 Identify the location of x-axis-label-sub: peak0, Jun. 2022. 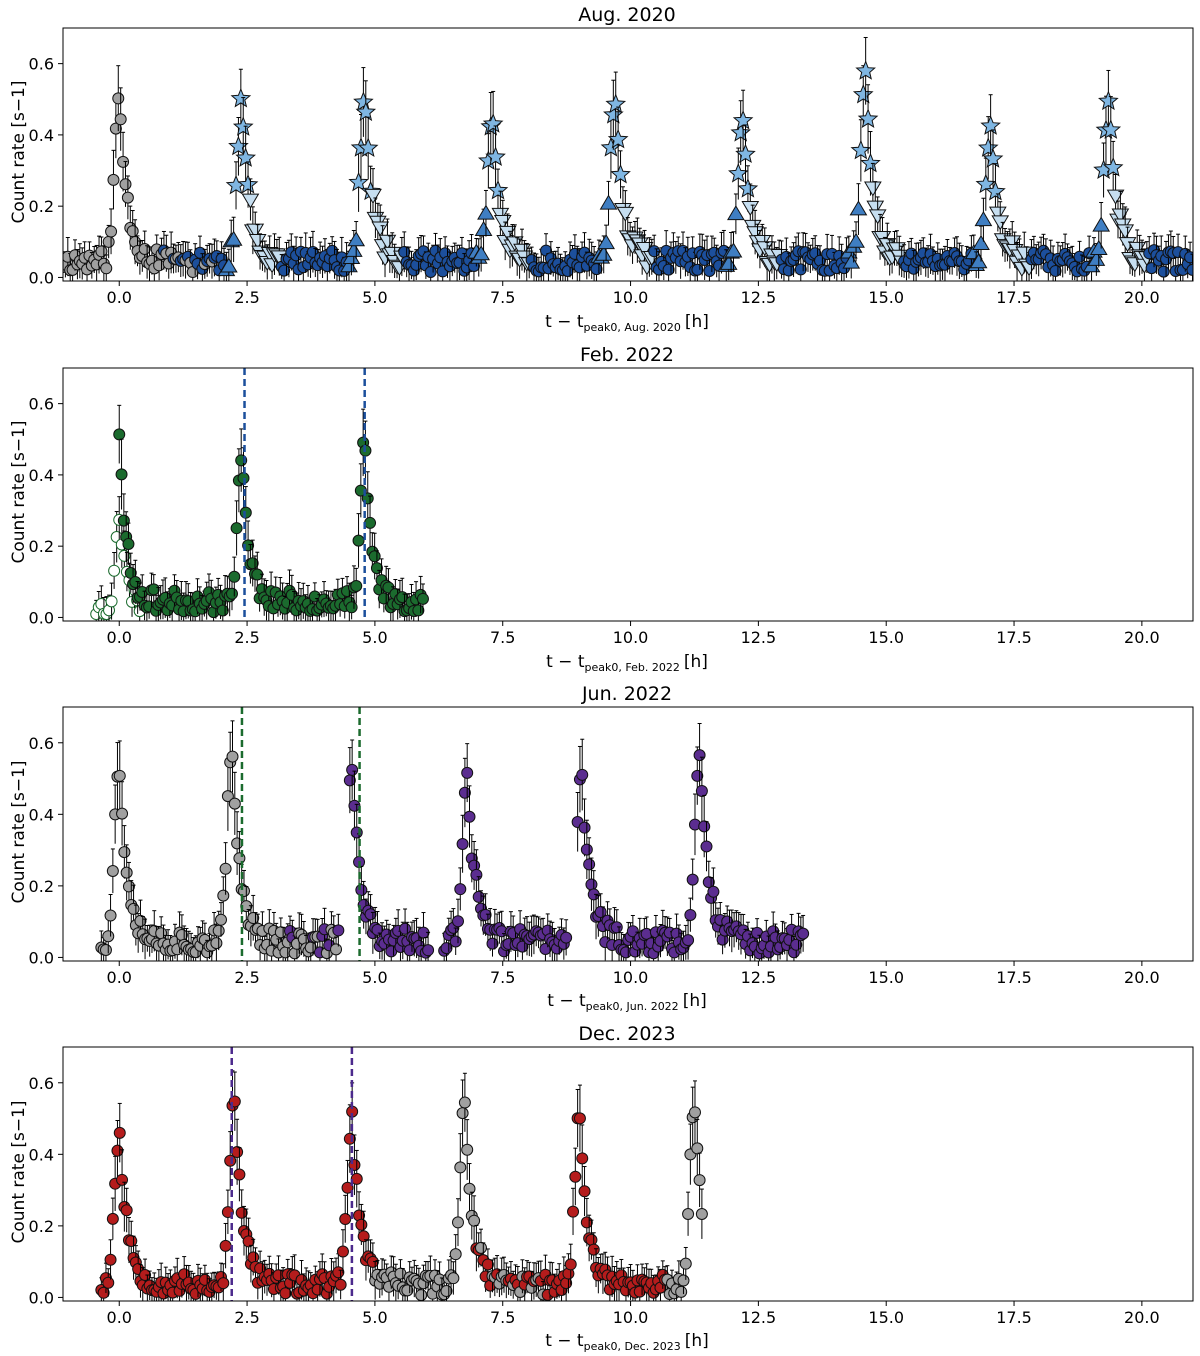
(632, 1006).